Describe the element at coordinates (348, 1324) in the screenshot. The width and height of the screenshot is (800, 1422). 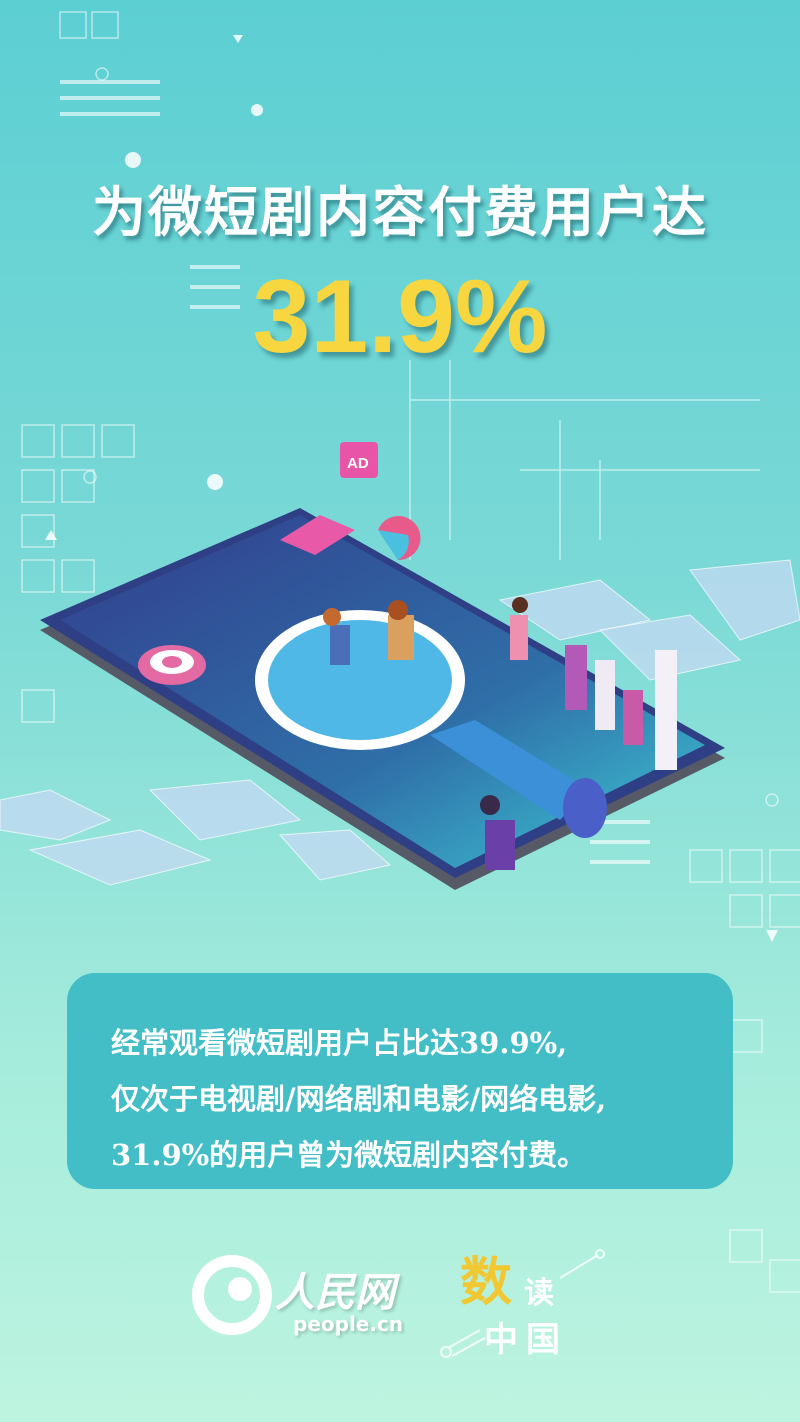
I see `logo-url: people.cn` at that location.